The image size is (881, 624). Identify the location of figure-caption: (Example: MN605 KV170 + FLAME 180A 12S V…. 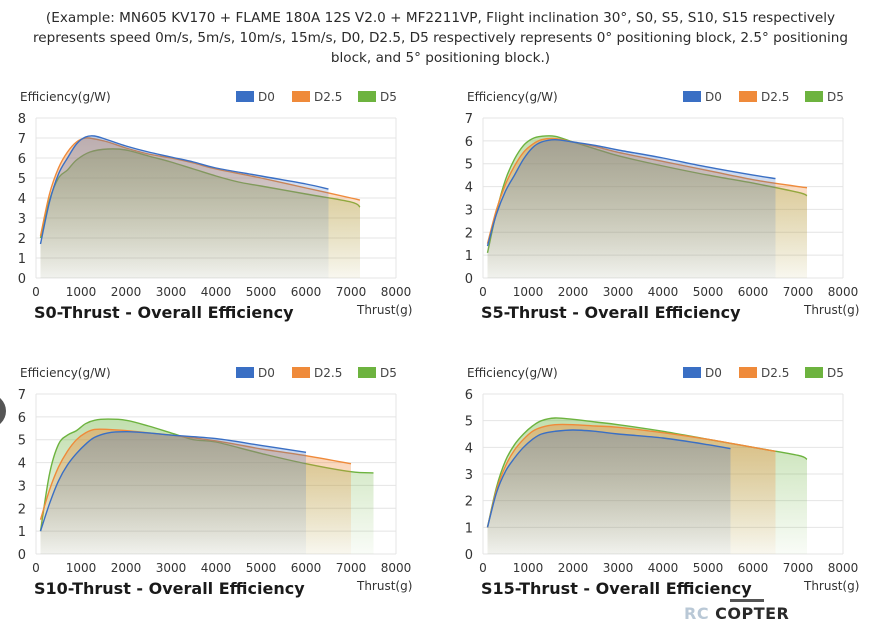
(440, 38).